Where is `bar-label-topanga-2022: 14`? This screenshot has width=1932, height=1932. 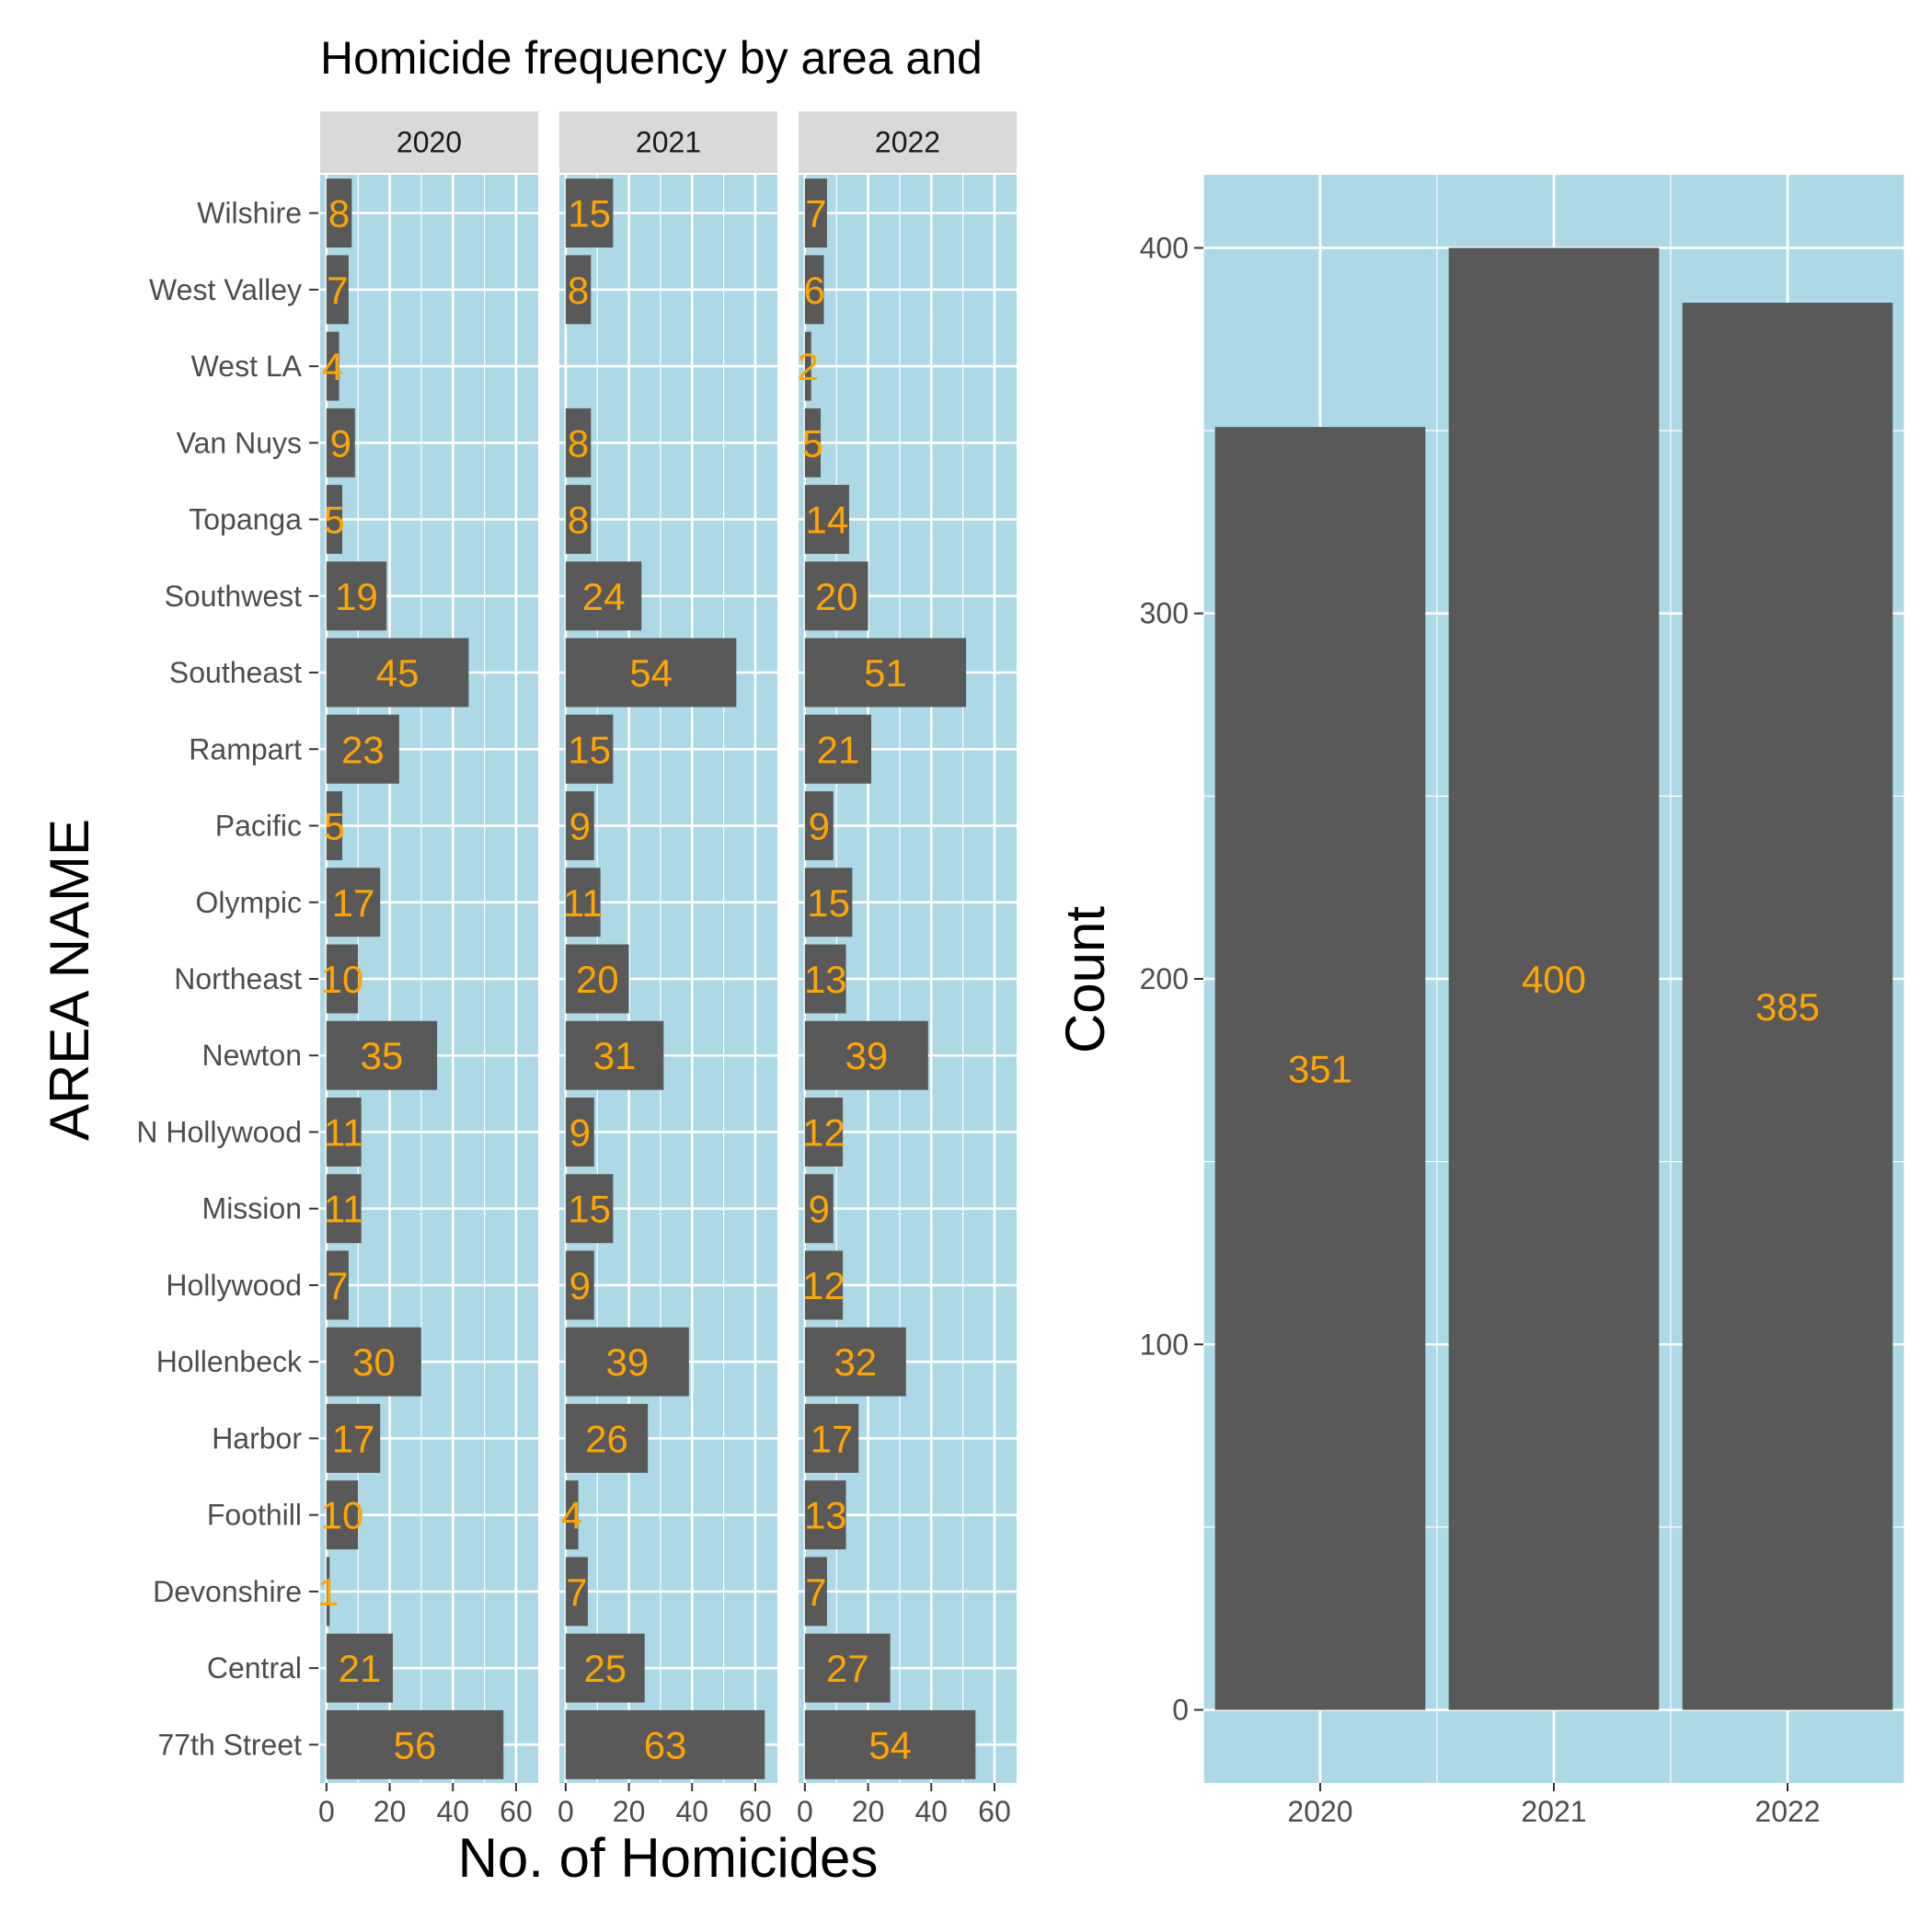
bar-label-topanga-2022: 14 is located at coordinates (827, 520).